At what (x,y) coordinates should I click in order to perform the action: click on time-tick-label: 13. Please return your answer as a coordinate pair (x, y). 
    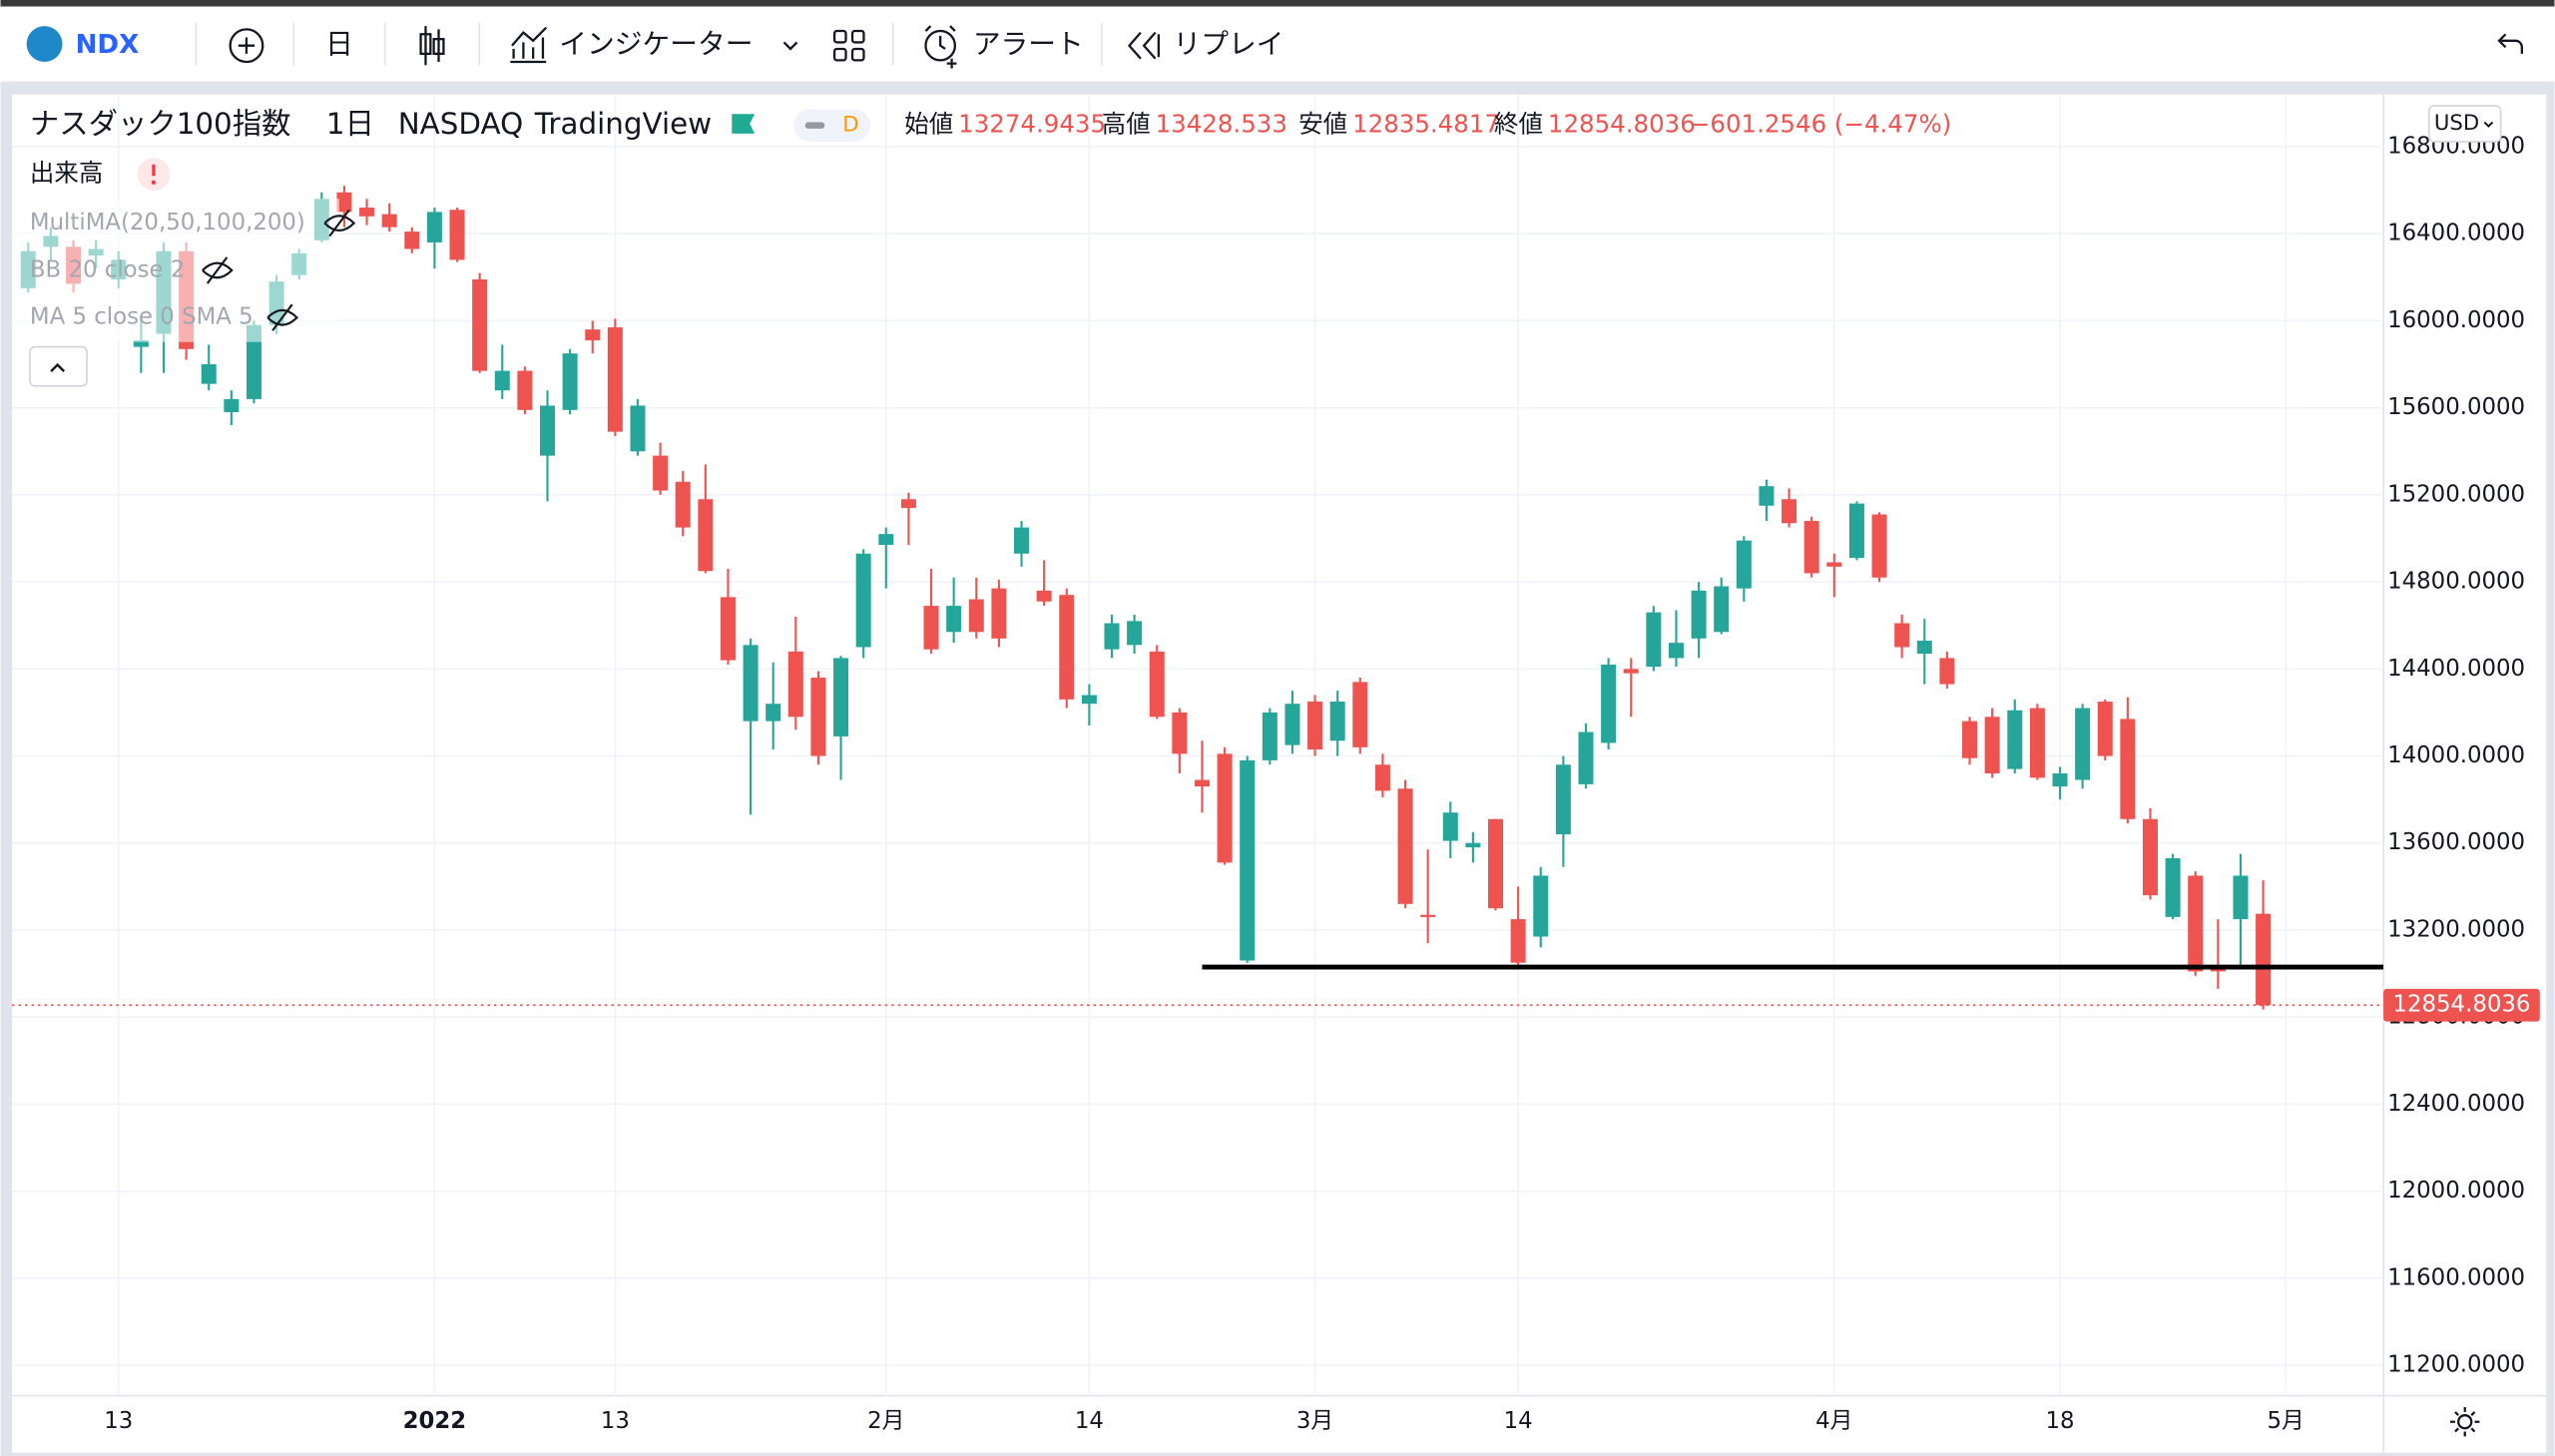
    Looking at the image, I should click on (118, 1421).